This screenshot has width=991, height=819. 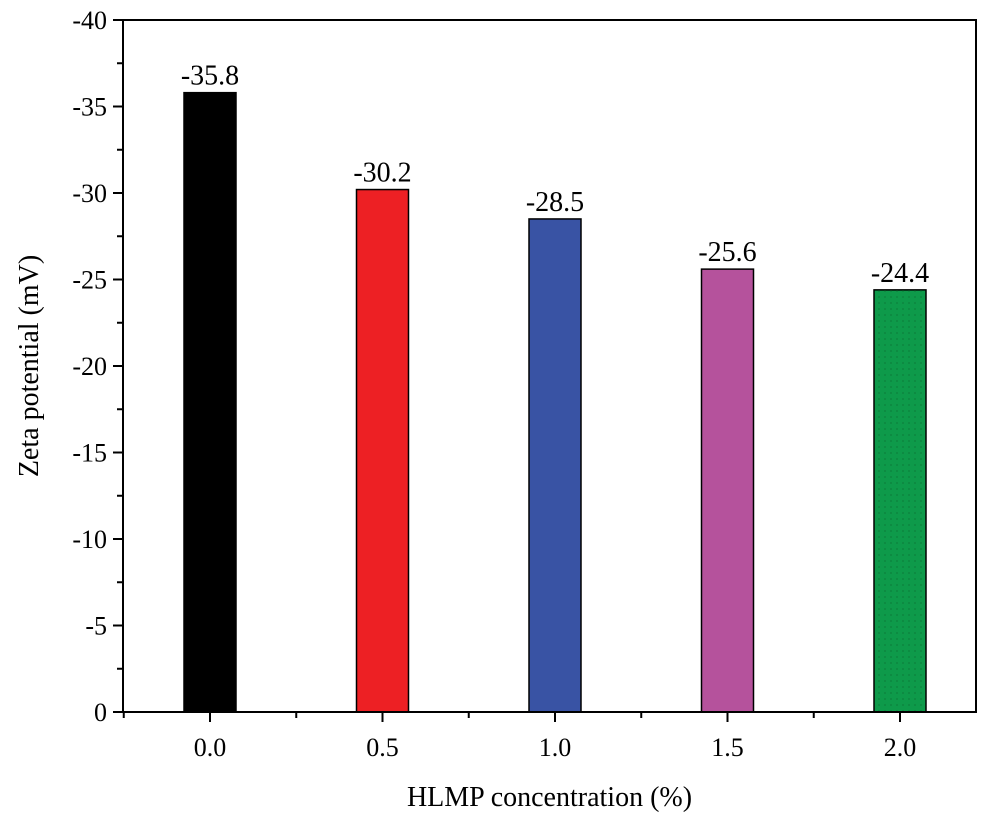 What do you see at coordinates (382, 173) in the screenshot?
I see `bar-value-label: -30.2` at bounding box center [382, 173].